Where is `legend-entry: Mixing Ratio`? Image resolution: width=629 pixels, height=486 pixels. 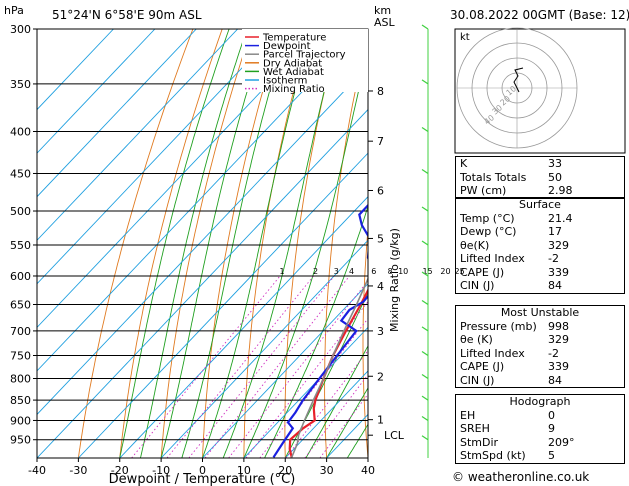 legend-entry: Mixing Ratio is located at coordinates (294, 89).